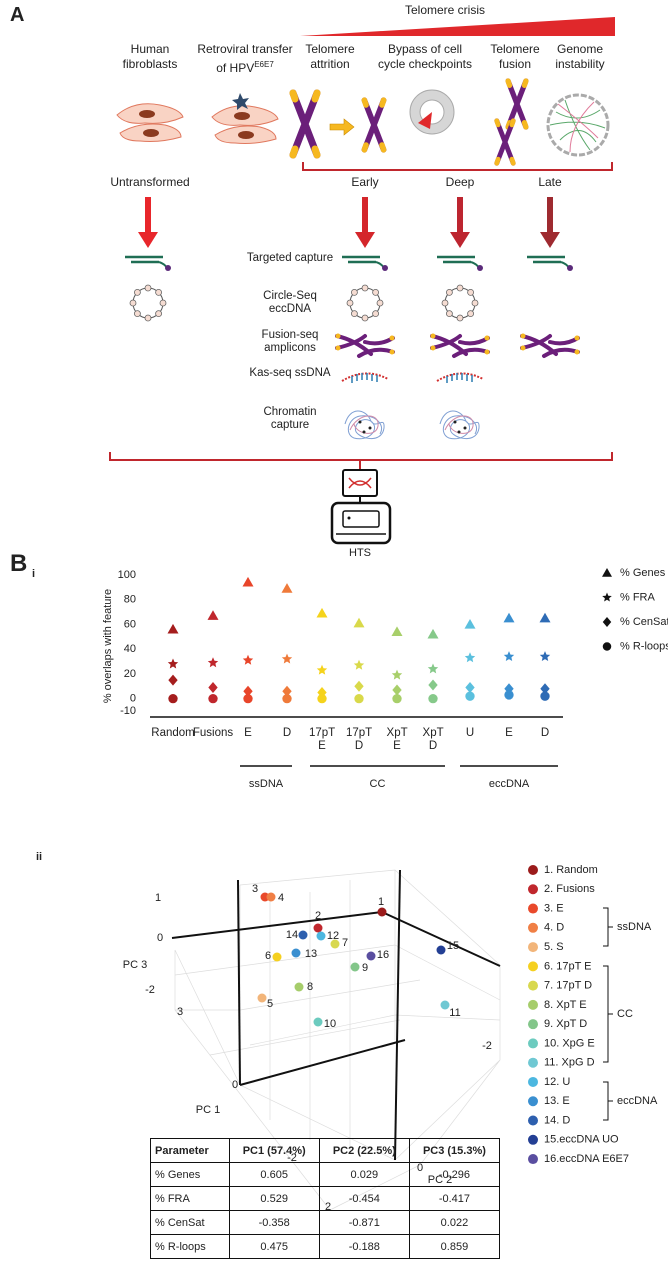  I want to click on stage-label: Untransformed, so click(150, 182).